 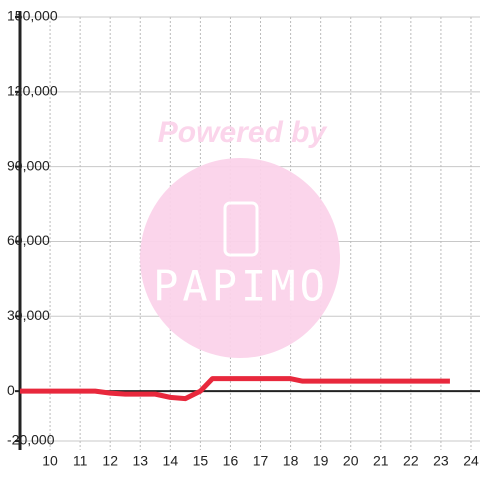 What do you see at coordinates (241, 229) in the screenshot?
I see `watermark-phone` at bounding box center [241, 229].